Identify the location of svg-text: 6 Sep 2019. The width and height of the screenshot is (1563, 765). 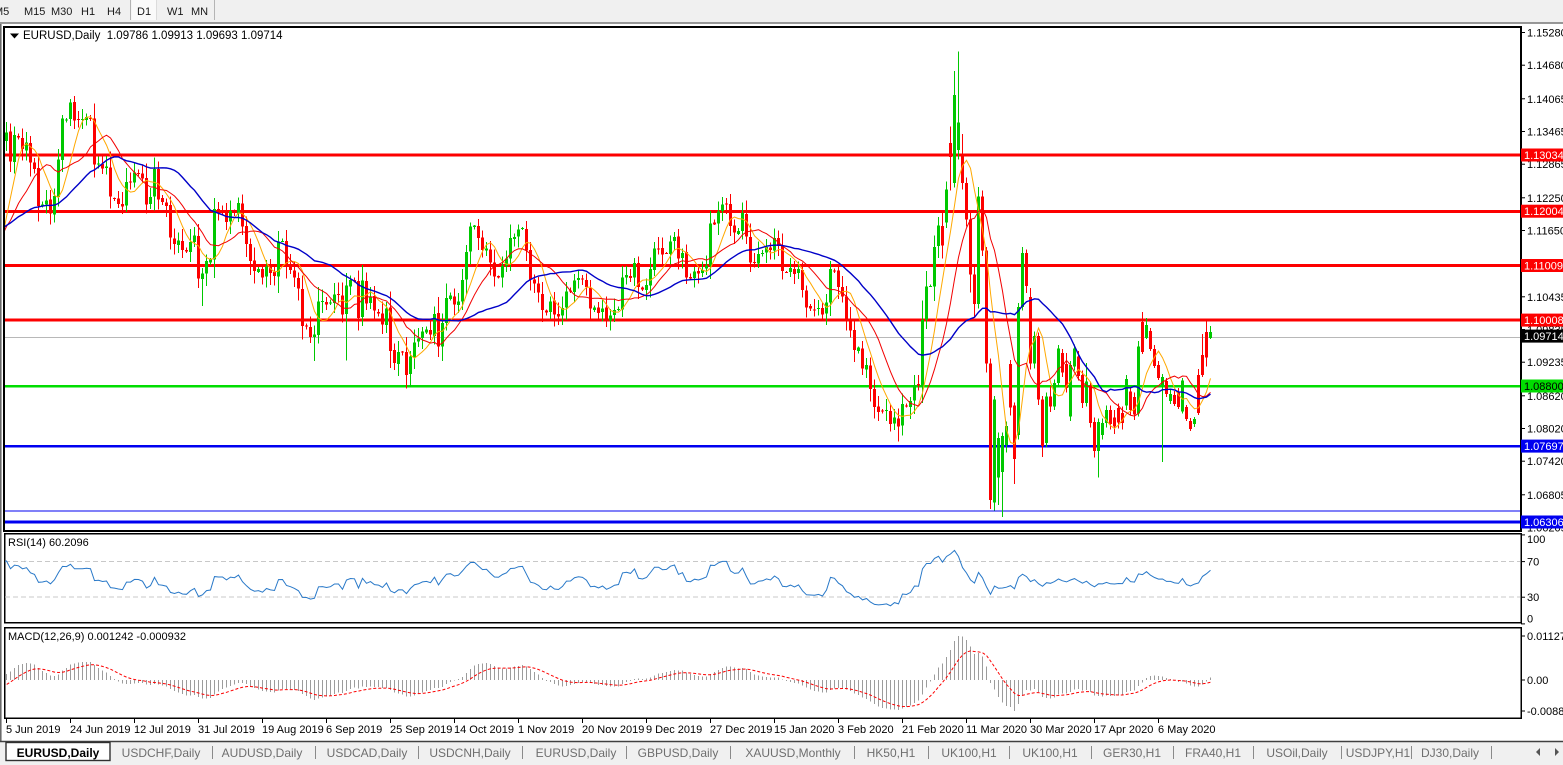
(354, 730).